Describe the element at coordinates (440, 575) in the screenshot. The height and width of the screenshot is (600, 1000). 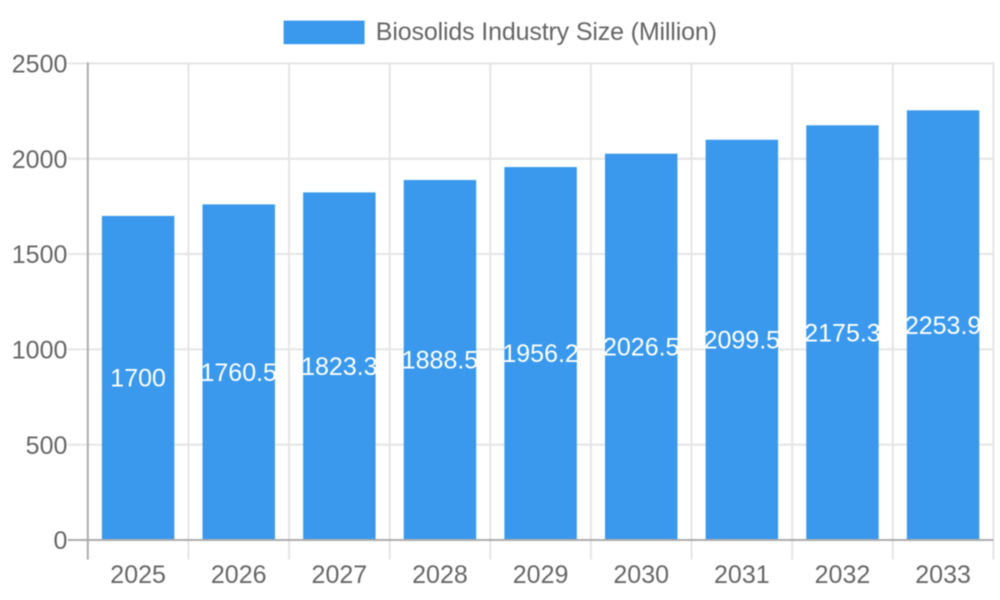
I see `svg-text: 2028` at that location.